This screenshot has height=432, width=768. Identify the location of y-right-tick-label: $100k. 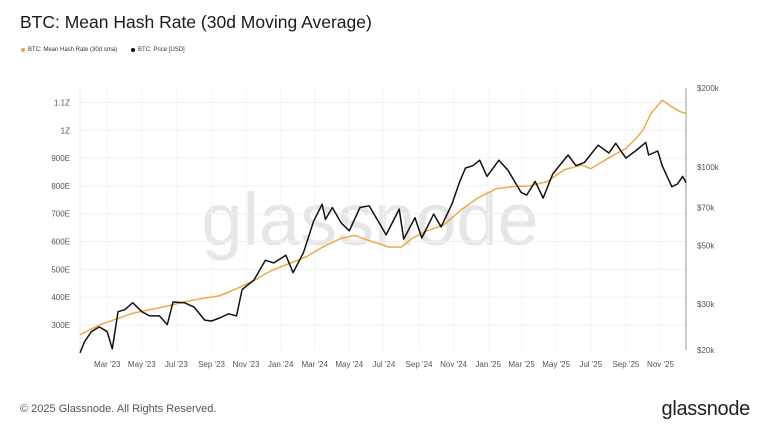
(708, 167).